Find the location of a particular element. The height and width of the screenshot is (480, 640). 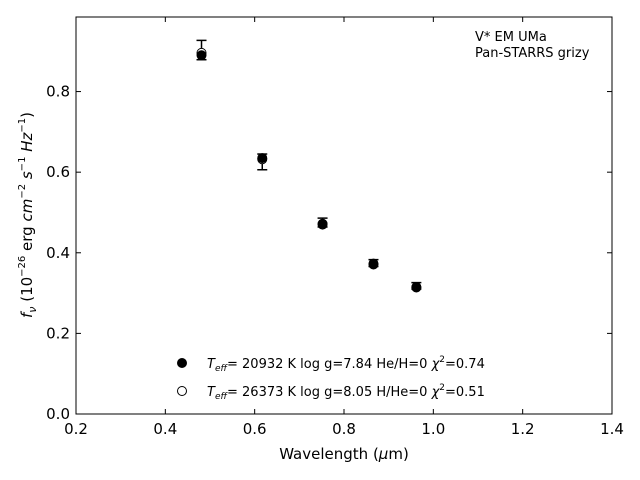

legend-label-2: Teff= 26373 K log g=8.05 H/He=0 χ2=0.51 is located at coordinates (346, 392).